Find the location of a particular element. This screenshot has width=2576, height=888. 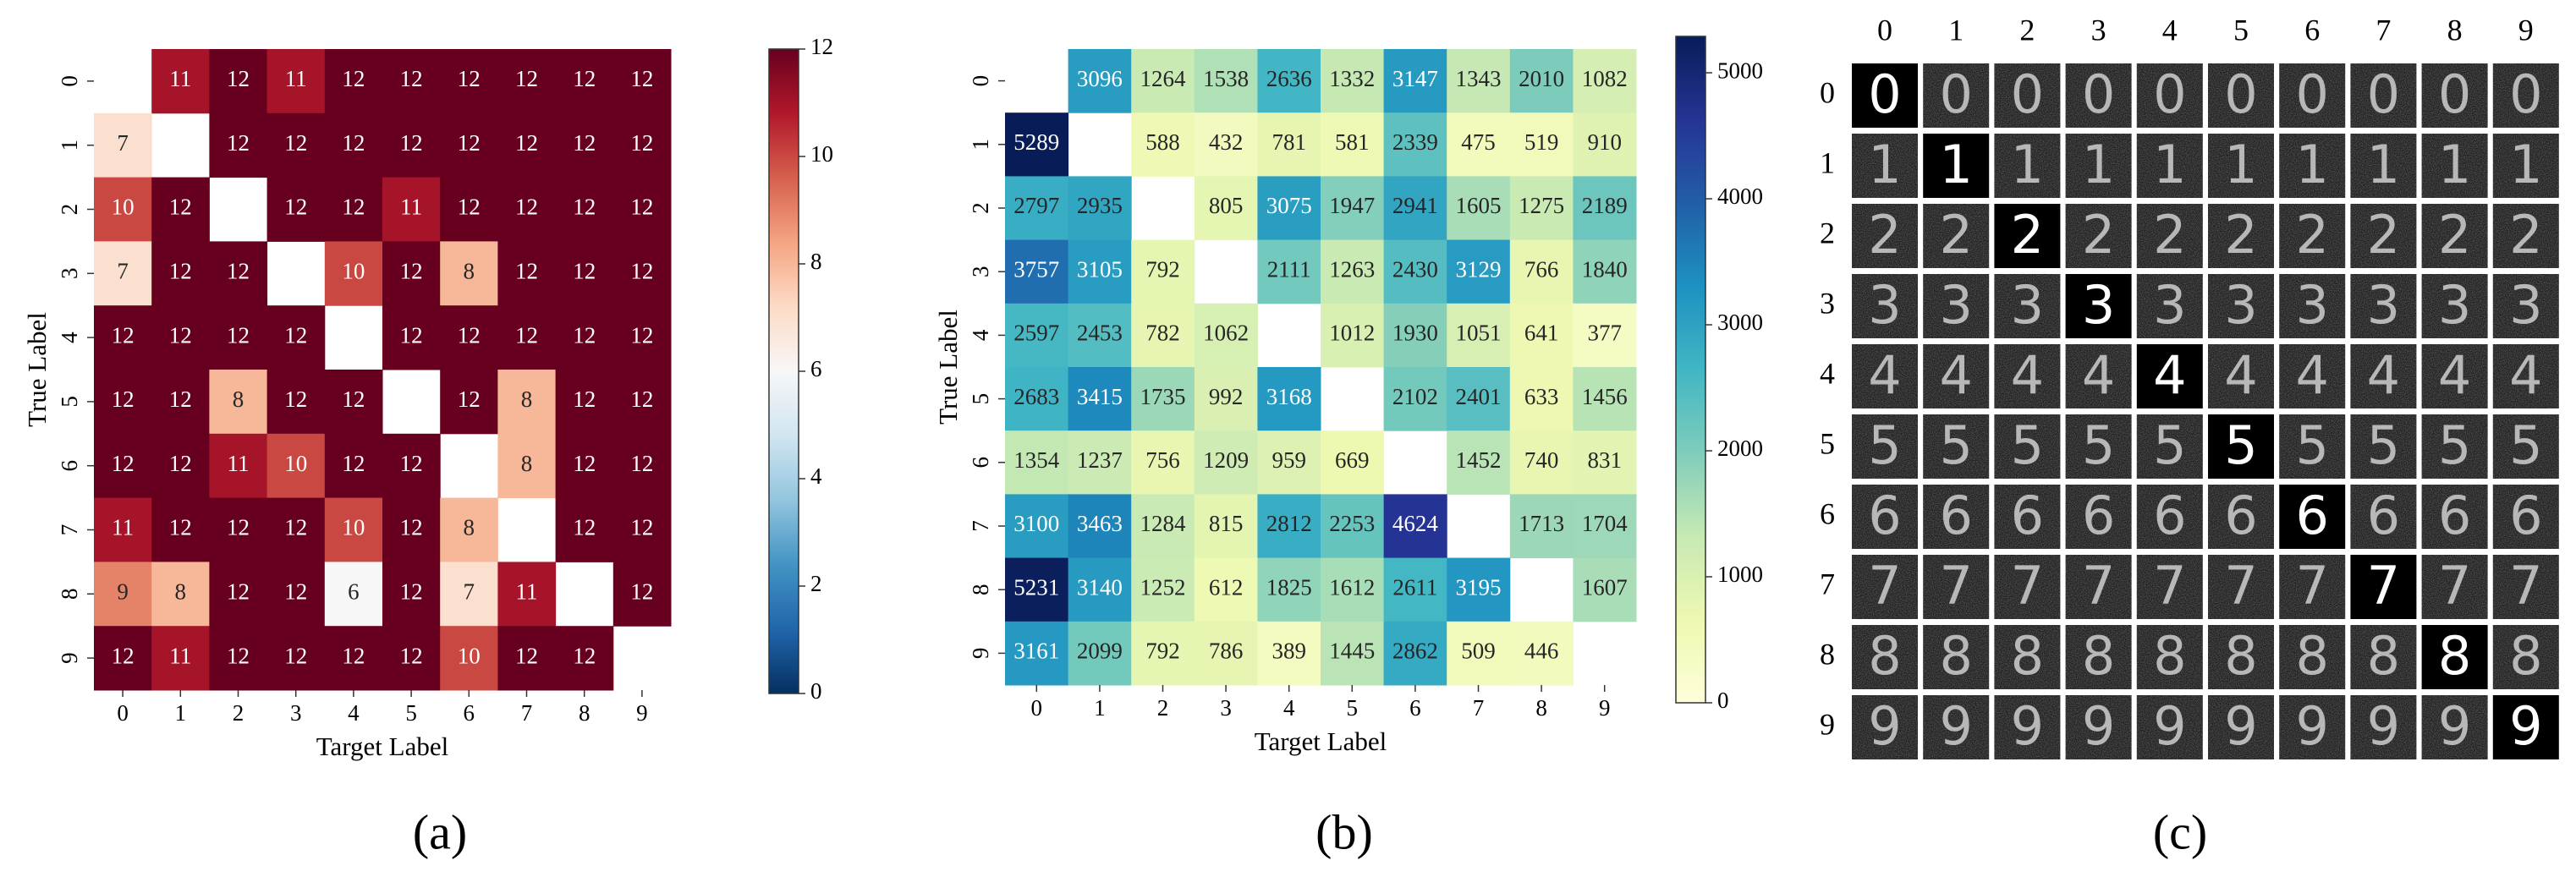

digit-glyph: 4 is located at coordinates (2455, 375).